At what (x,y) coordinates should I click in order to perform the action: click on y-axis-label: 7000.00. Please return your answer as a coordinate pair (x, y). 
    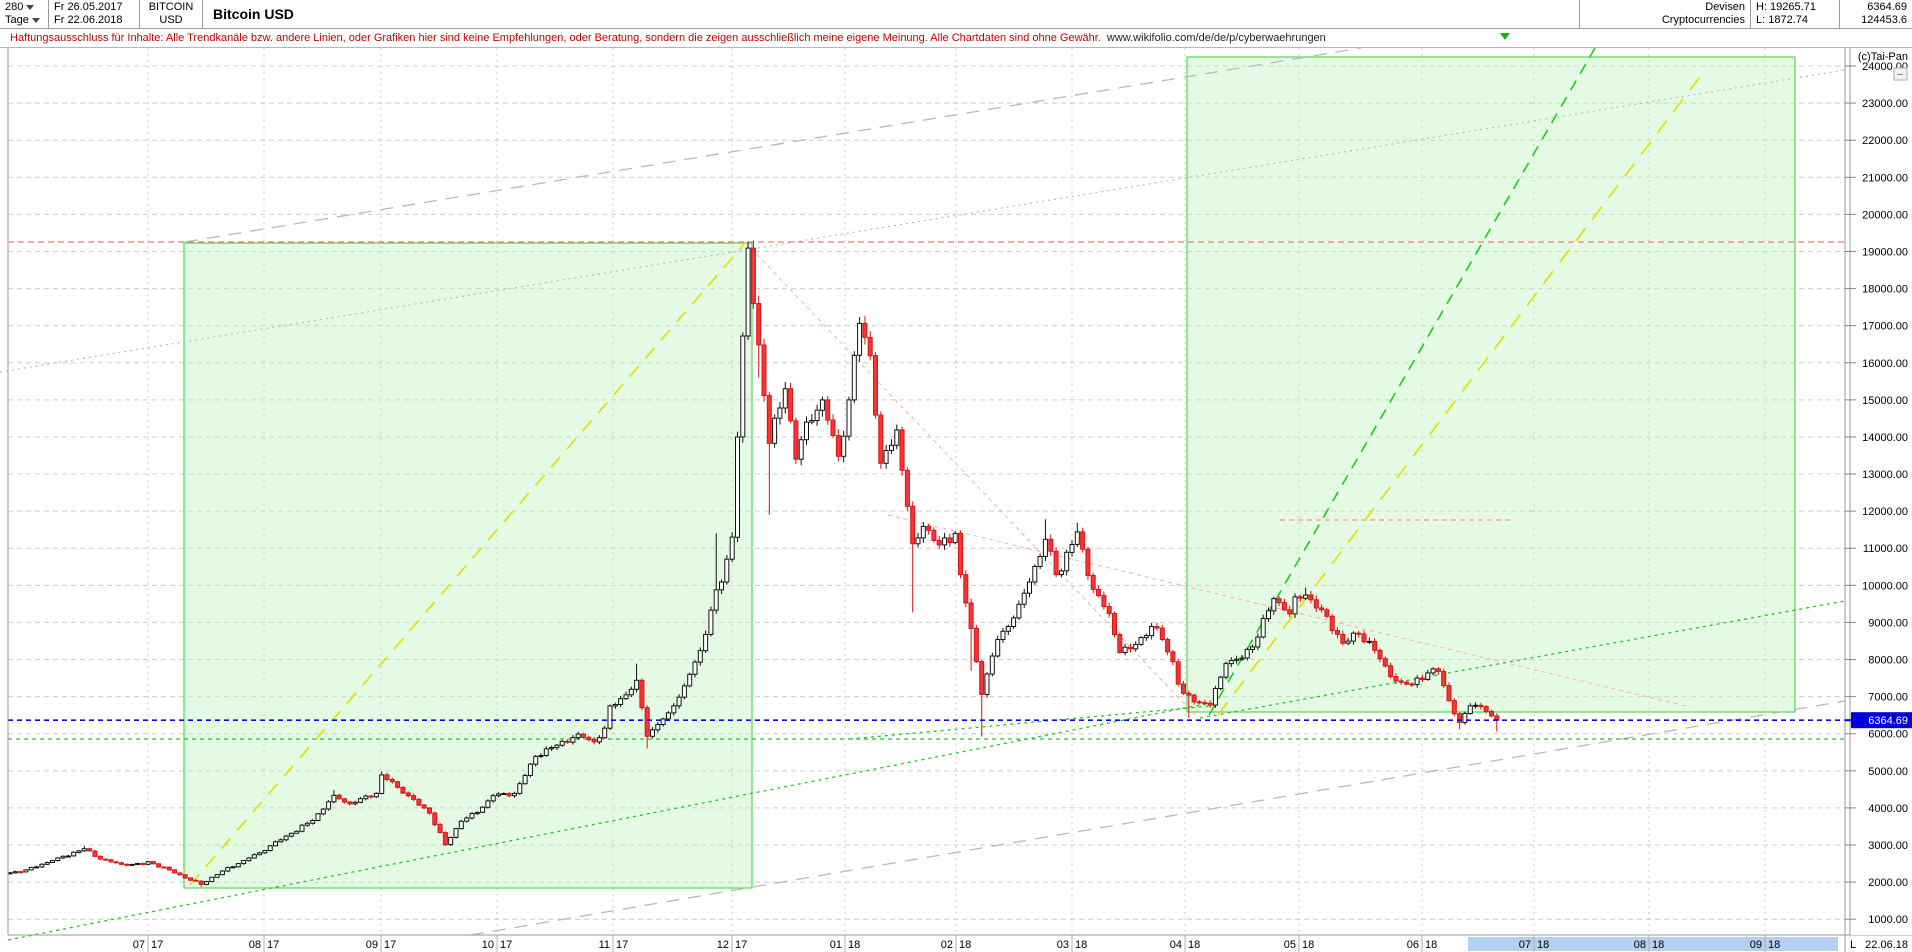
    Looking at the image, I should click on (1888, 698).